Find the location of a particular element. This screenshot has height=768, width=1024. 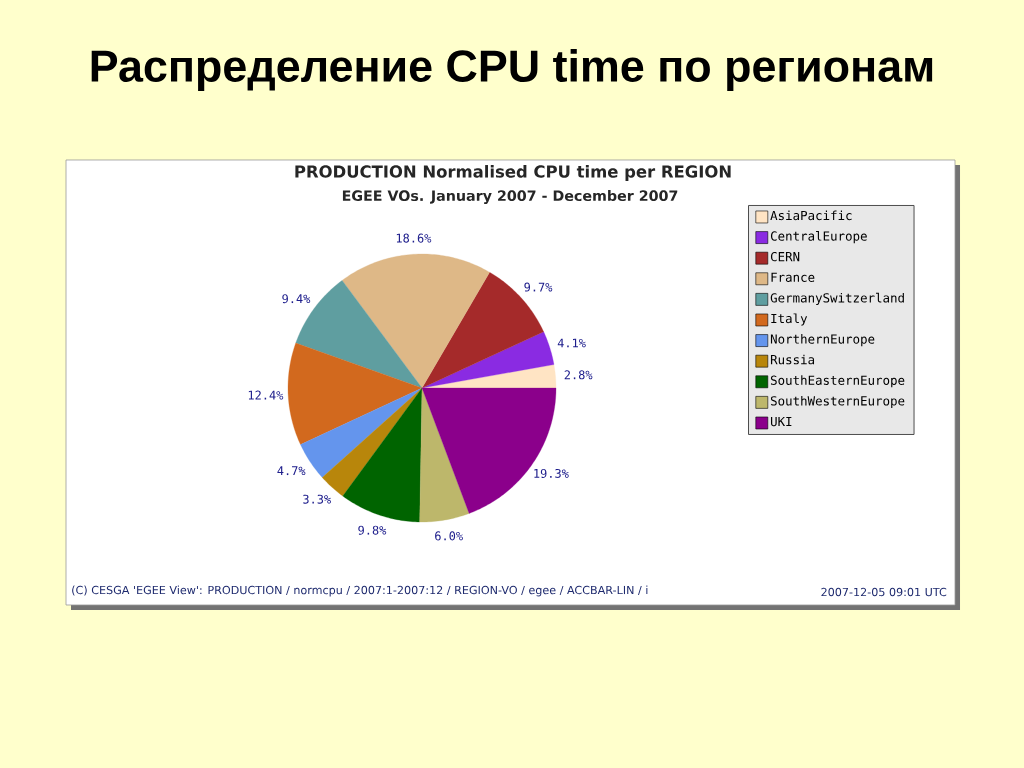

legend-label: UKI is located at coordinates (781, 421).